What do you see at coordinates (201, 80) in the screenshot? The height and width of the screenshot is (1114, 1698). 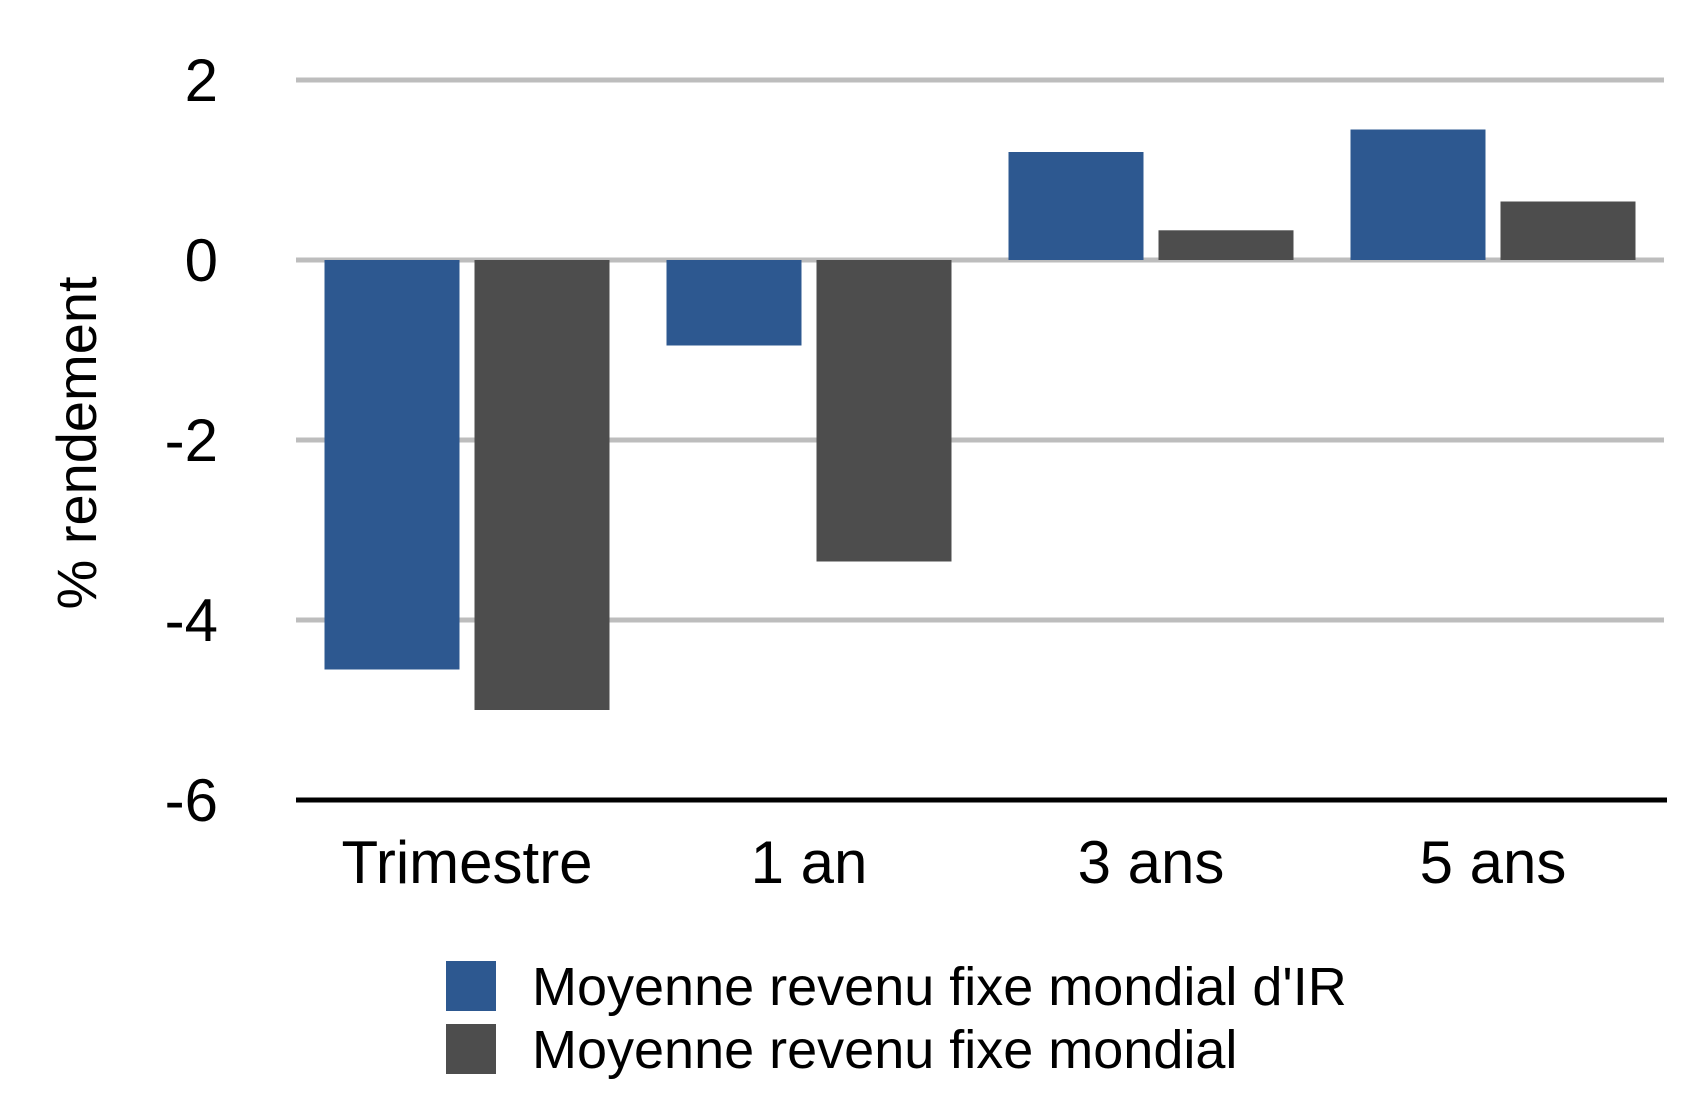 I see `y-tick-label: 2` at bounding box center [201, 80].